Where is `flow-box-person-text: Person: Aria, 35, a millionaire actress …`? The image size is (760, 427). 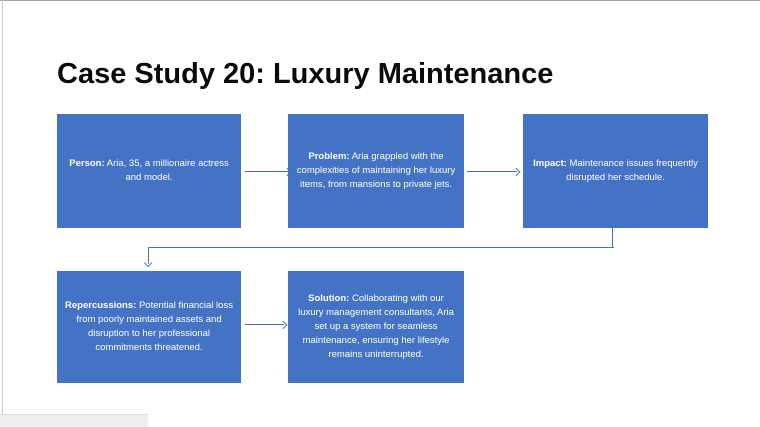 flow-box-person-text: Person: Aria, 35, a millionaire actress … is located at coordinates (149, 170).